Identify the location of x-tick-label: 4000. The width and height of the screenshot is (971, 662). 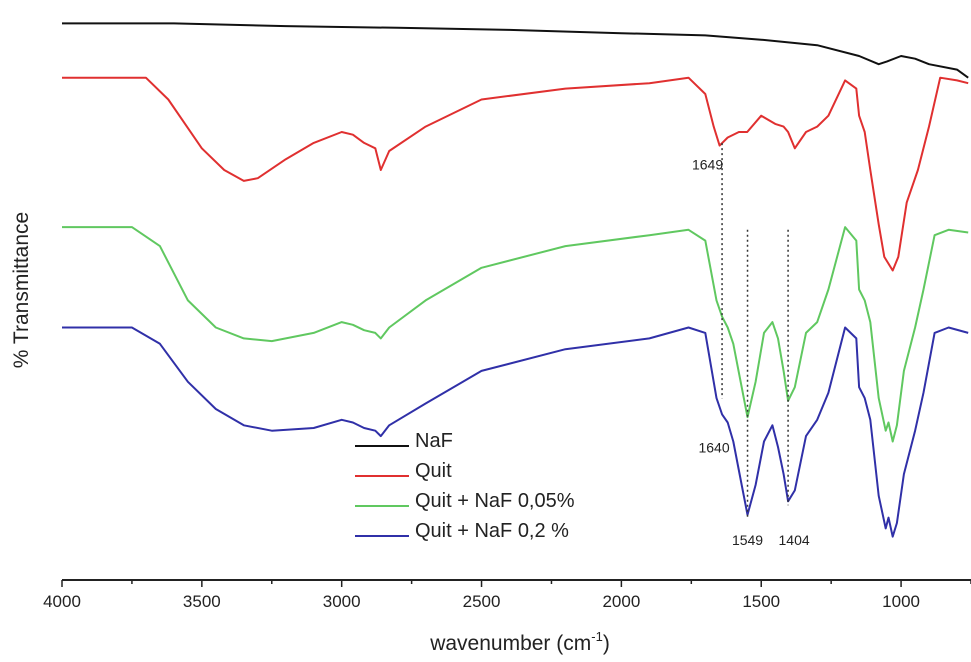
(62, 601).